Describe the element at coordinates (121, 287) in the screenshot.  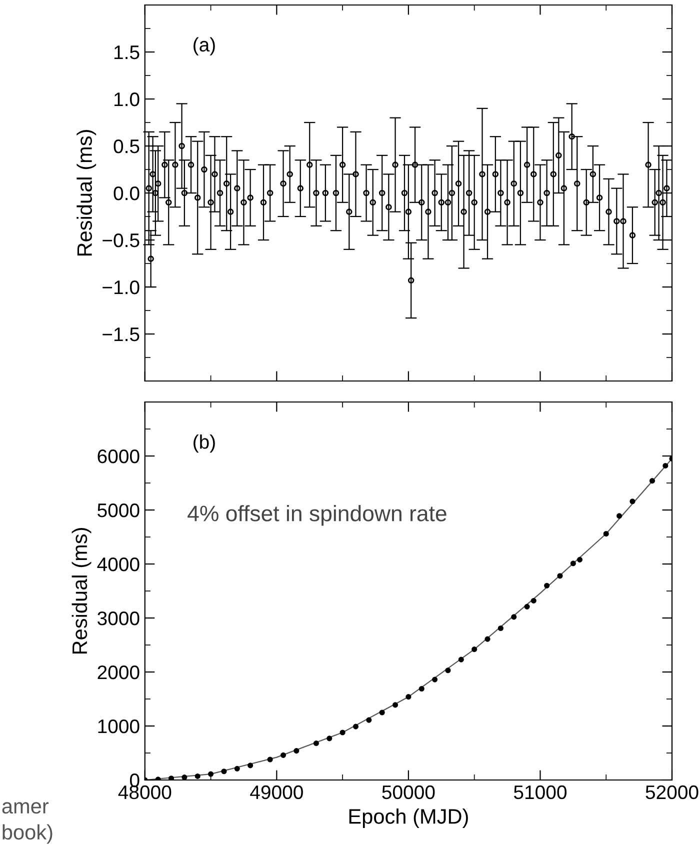
I see `y-tick-label: −1.0` at that location.